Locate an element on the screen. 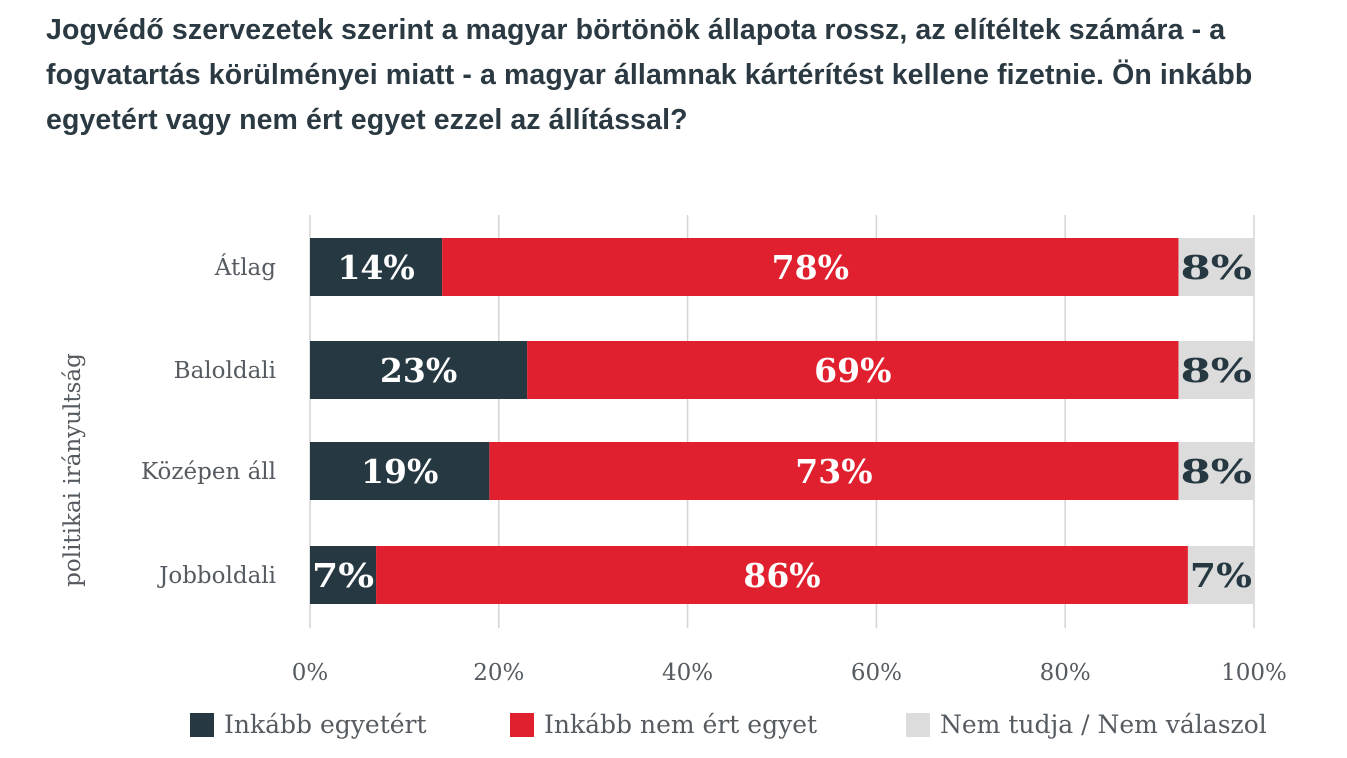  data-label-disagree: 86% is located at coordinates (781, 575).